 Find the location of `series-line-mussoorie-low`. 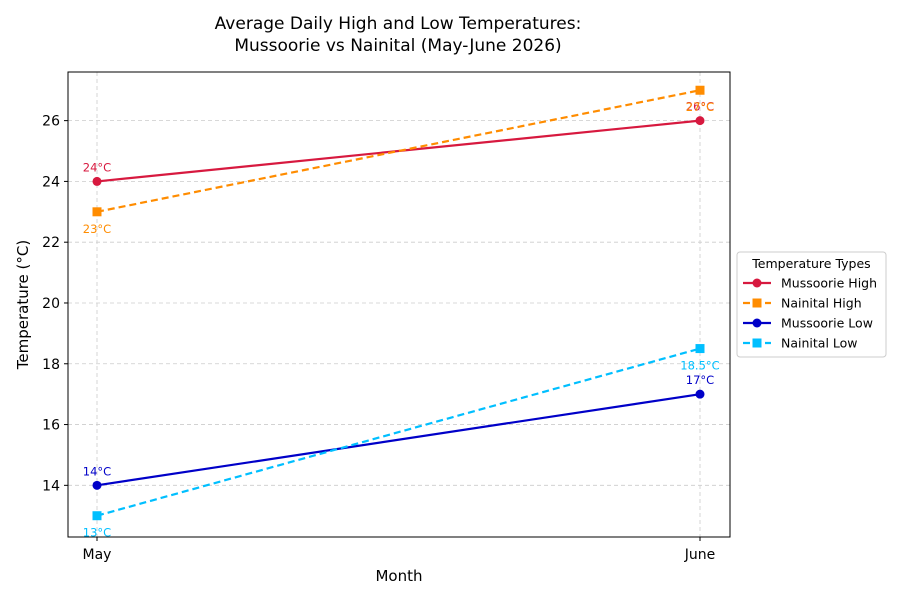

series-line-mussoorie-low is located at coordinates (398, 440).